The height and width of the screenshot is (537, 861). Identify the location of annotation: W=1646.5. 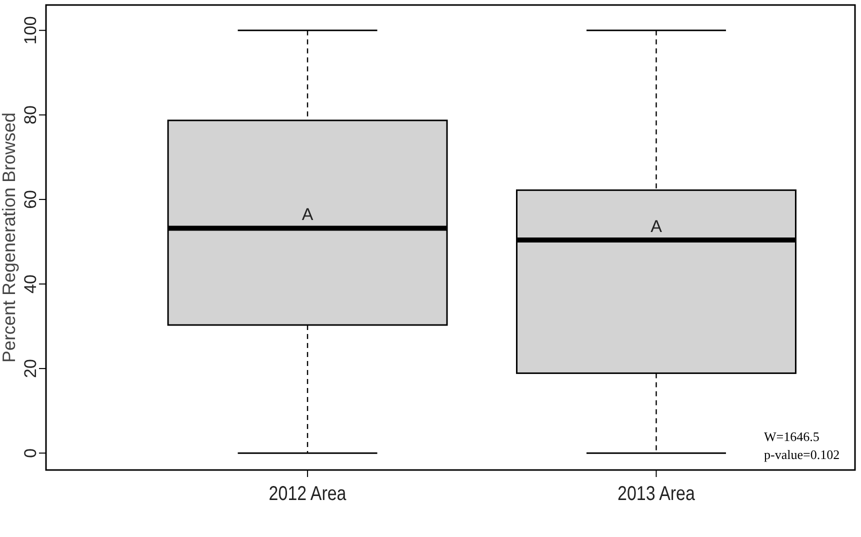
(792, 436).